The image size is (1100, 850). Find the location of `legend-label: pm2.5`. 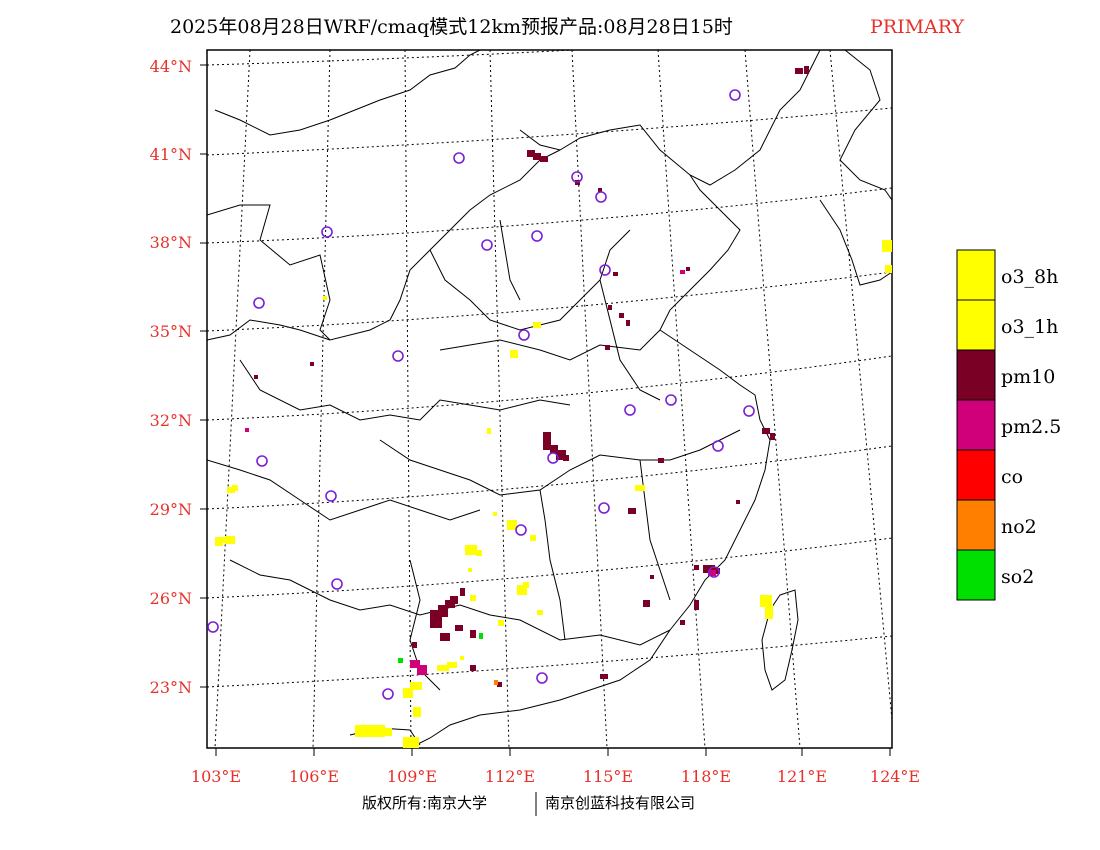

legend-label: pm2.5 is located at coordinates (1031, 427).